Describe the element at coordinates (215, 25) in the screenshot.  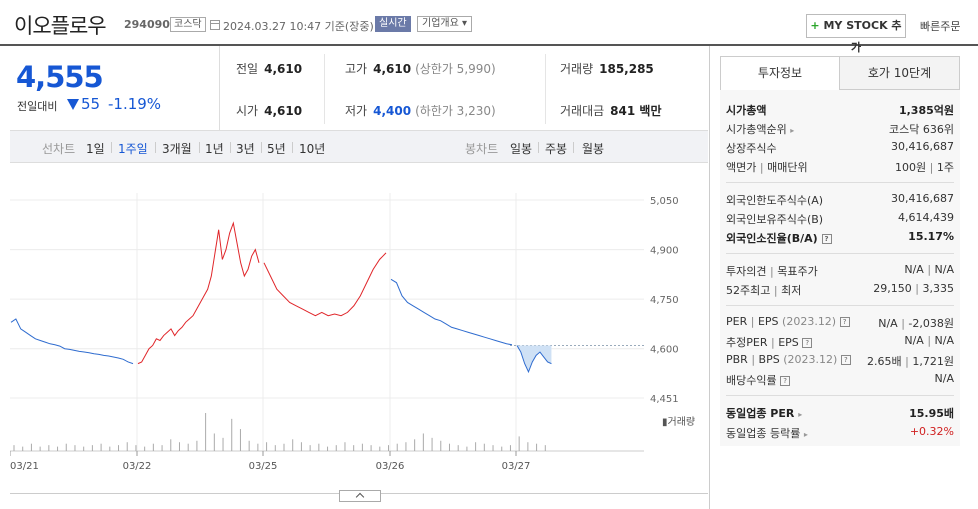
I see `calendar-icon` at that location.